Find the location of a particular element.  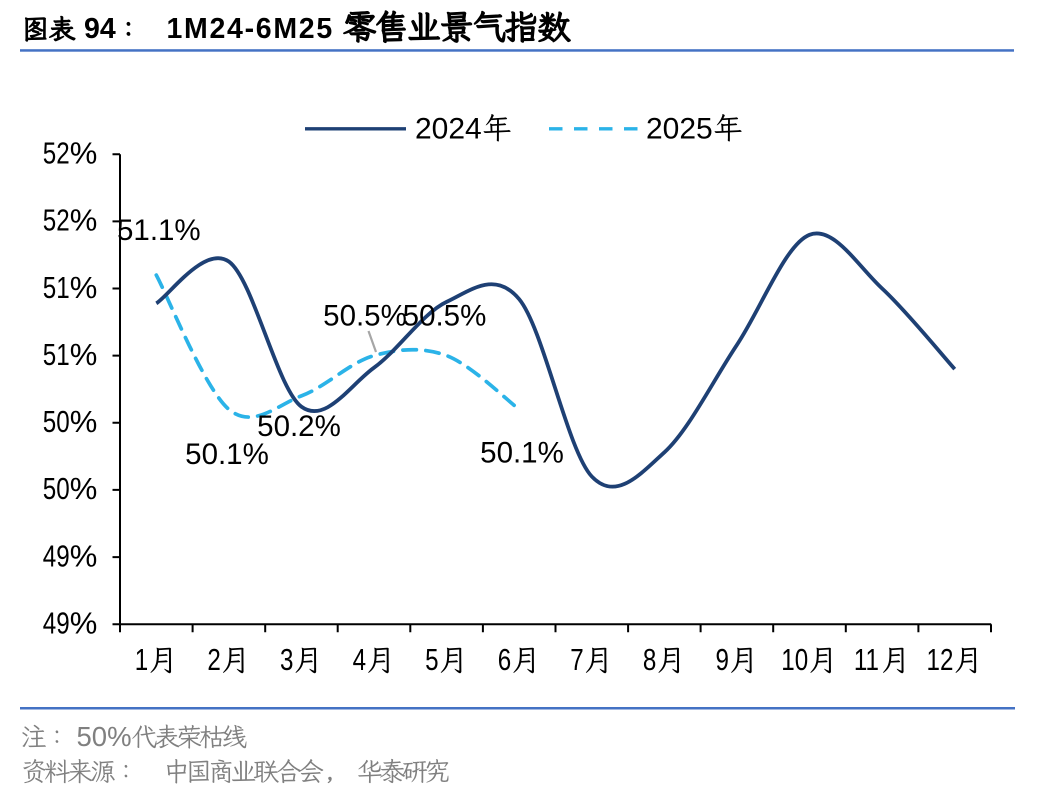

svg-text: 1M24-6M25 is located at coordinates (250, 29).